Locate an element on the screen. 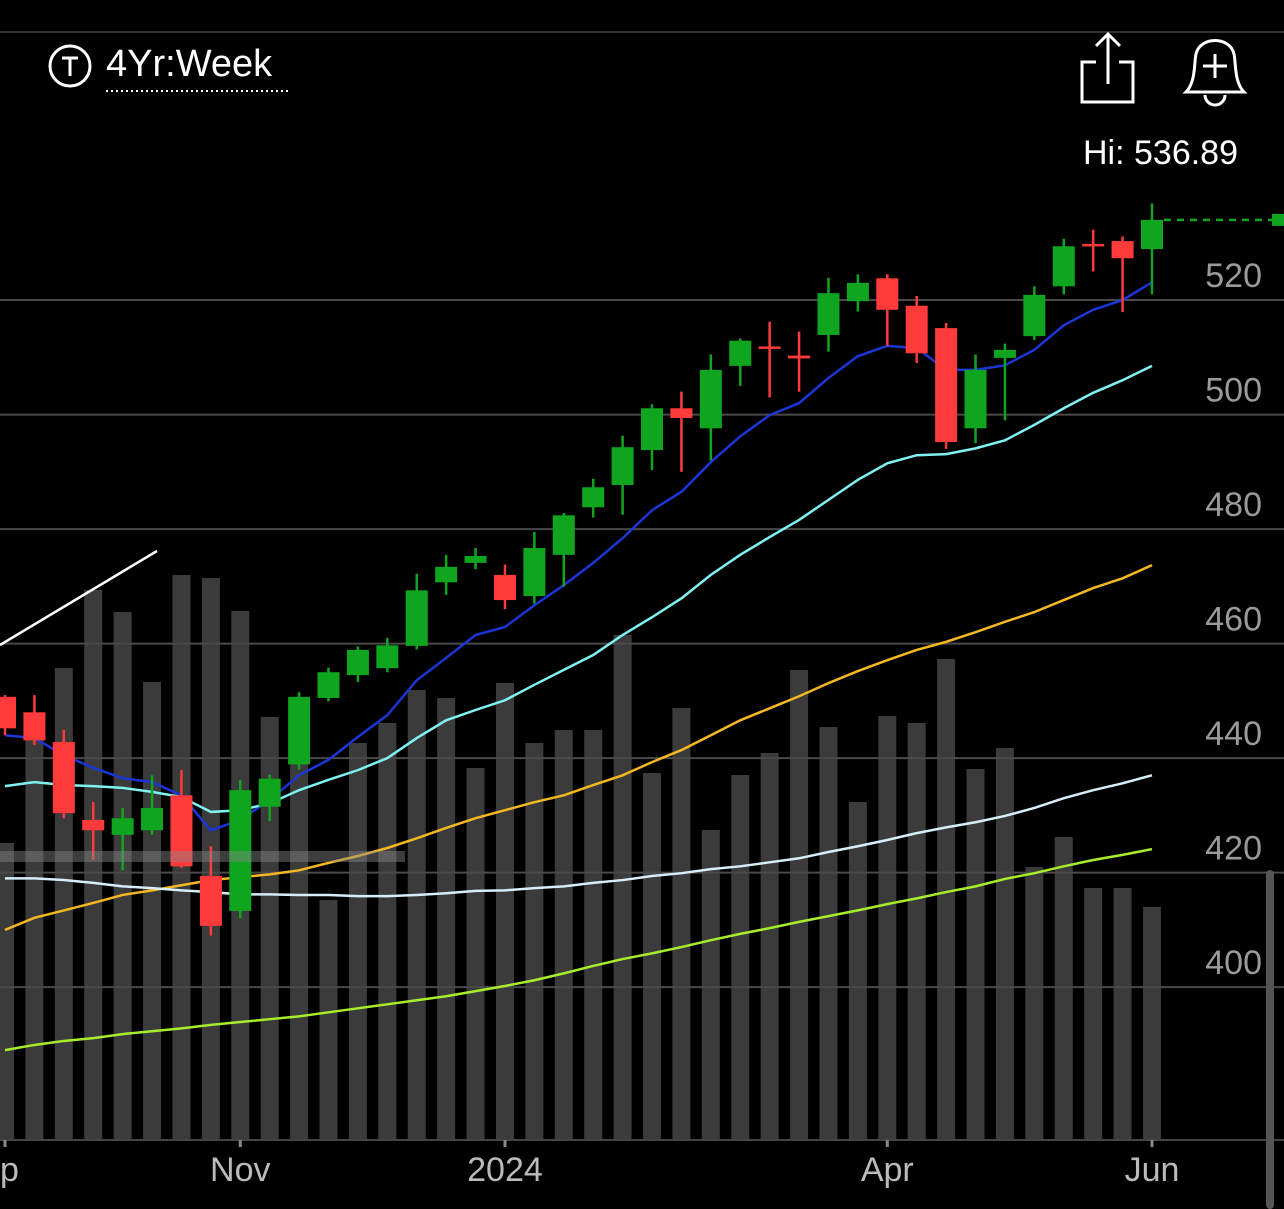  share-button is located at coordinates (1107, 67).